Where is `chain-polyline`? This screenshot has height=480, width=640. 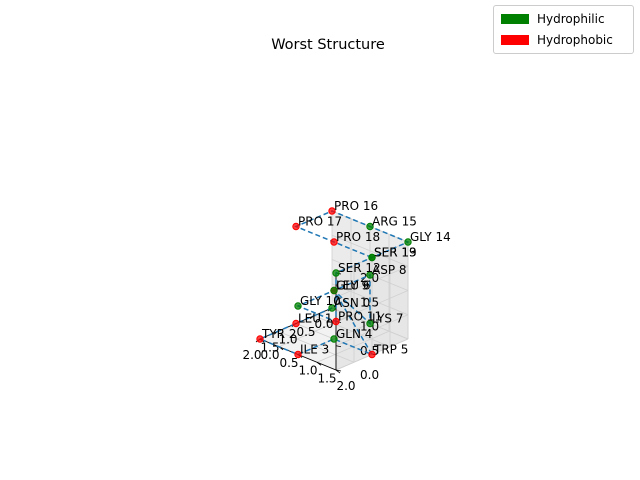
chain-polyline is located at coordinates (334, 283).